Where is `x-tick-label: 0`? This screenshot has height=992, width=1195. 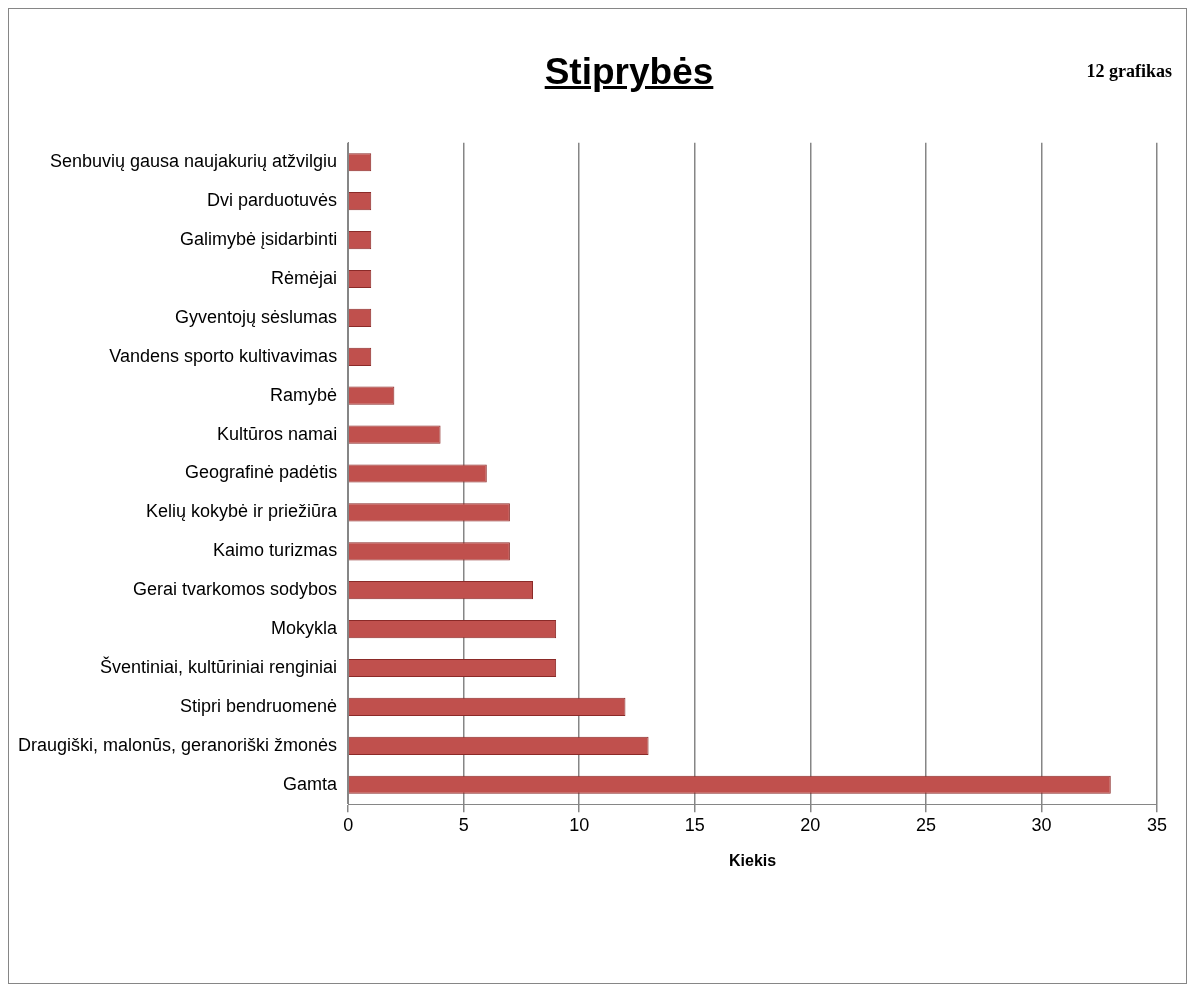 x-tick-label: 0 is located at coordinates (348, 824).